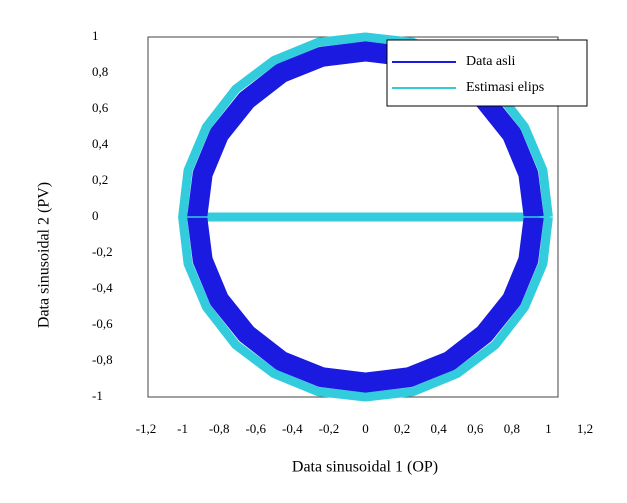 The width and height of the screenshot is (627, 503). I want to click on x-tick-label: -0,6, so click(255, 428).